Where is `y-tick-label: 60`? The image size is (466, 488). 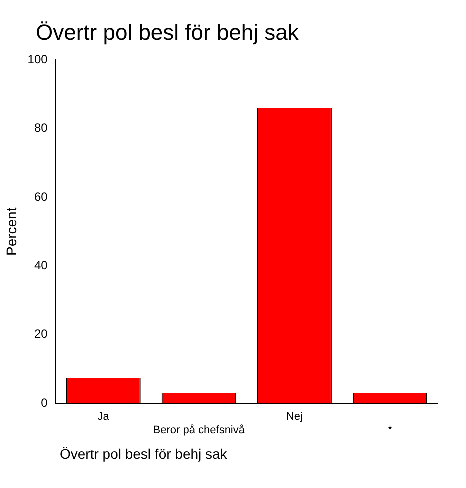
y-tick-label: 60 is located at coordinates (41, 197).